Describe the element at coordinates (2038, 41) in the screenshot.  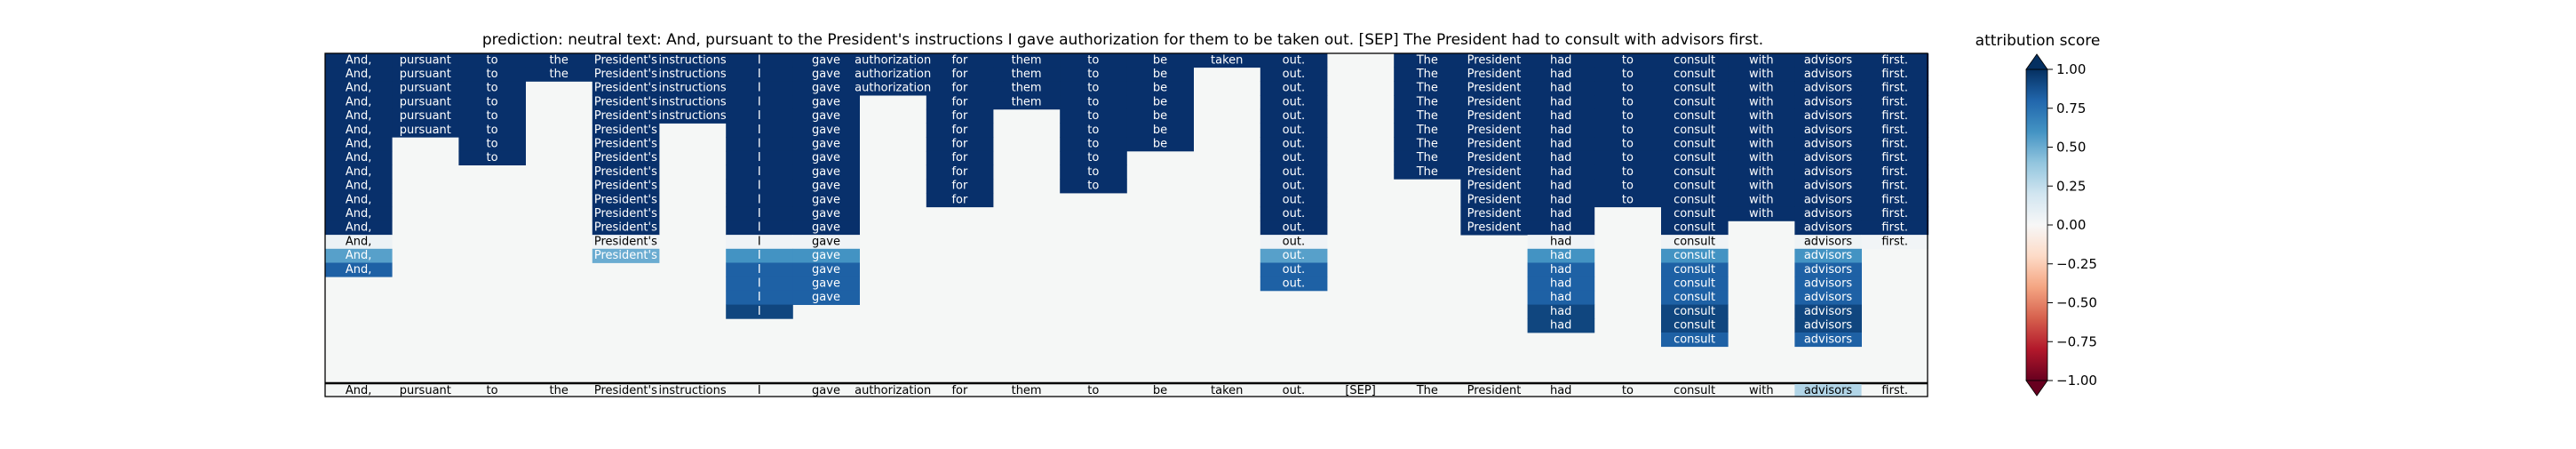
I see `colorbar-title: attribution score` at that location.